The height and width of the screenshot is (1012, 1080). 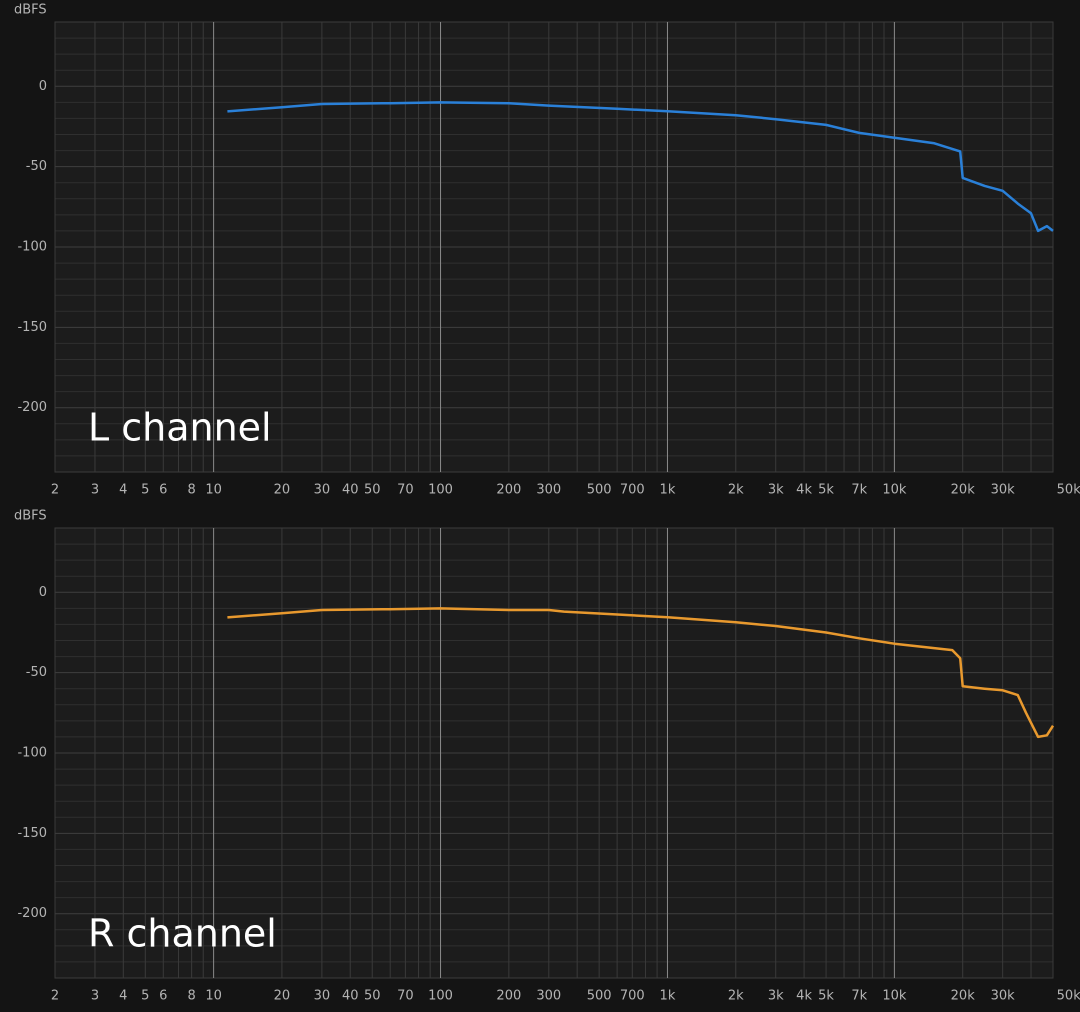 I want to click on channel-label: L channel, so click(x=180, y=428).